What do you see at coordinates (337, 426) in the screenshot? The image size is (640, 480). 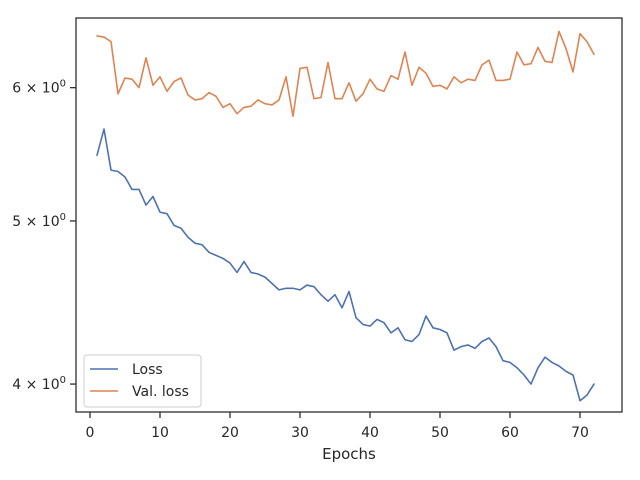 I see `x-axis: 0 10 20 30 40 50 60 70` at bounding box center [337, 426].